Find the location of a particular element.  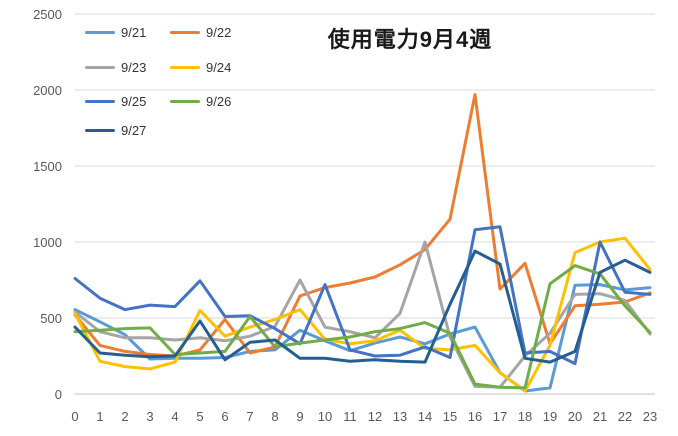

x-tick-label: 10 is located at coordinates (325, 416).